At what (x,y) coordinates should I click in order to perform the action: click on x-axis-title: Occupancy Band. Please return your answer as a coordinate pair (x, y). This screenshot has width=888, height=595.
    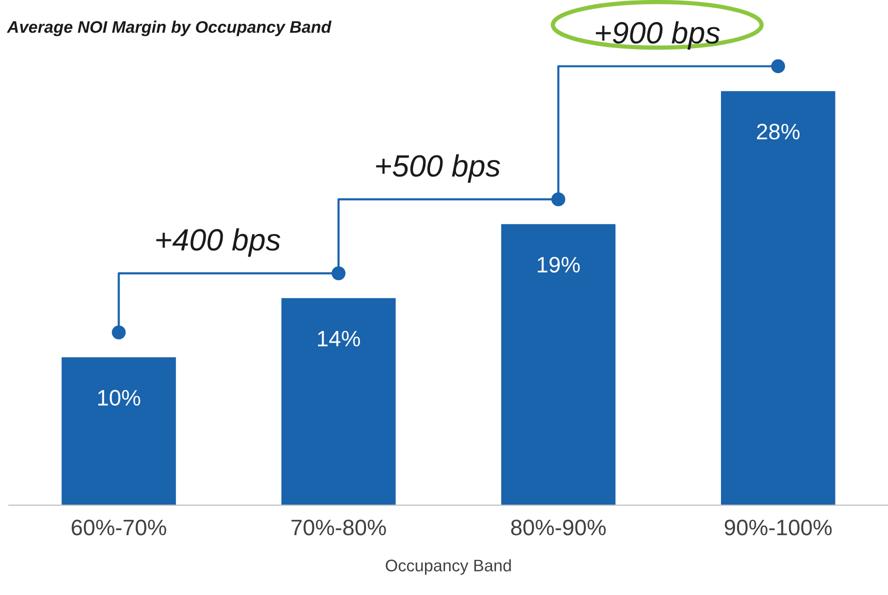
    Looking at the image, I should click on (448, 567).